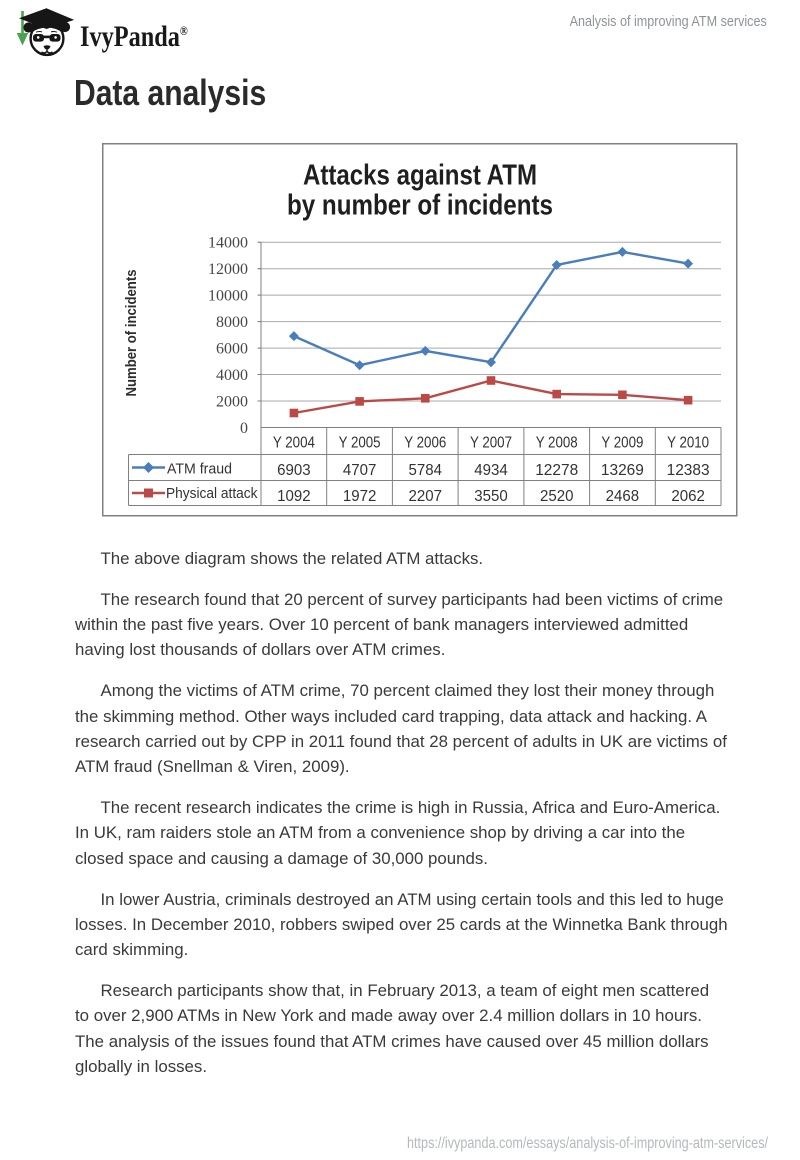  Describe the element at coordinates (294, 470) in the screenshot. I see `svg-text: 6903` at that location.